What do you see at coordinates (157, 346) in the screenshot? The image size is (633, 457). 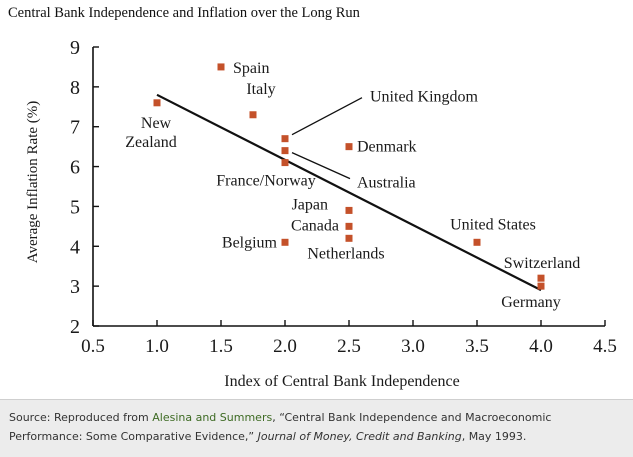 I see `x-tick-label: 1.0` at bounding box center [157, 346].